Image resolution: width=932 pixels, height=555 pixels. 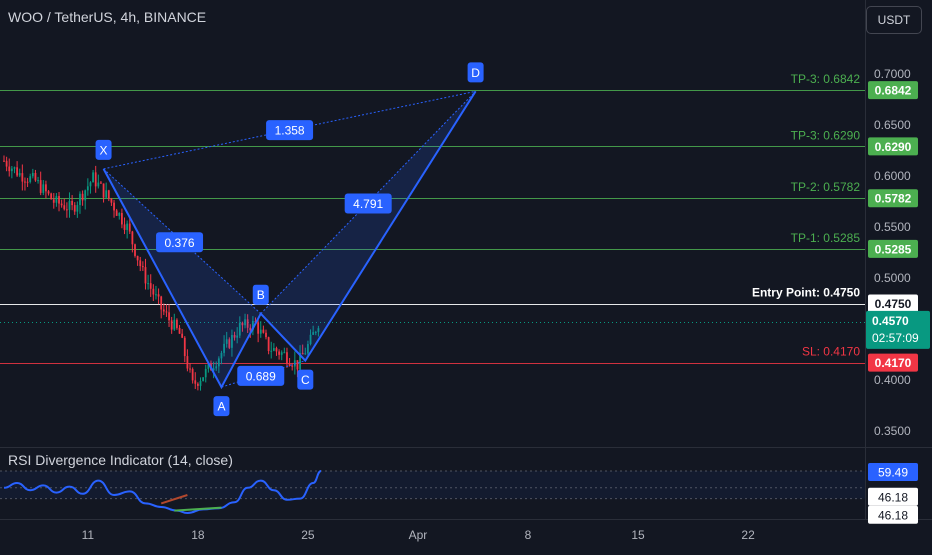 I want to click on pattern-point-x: X, so click(x=104, y=150).